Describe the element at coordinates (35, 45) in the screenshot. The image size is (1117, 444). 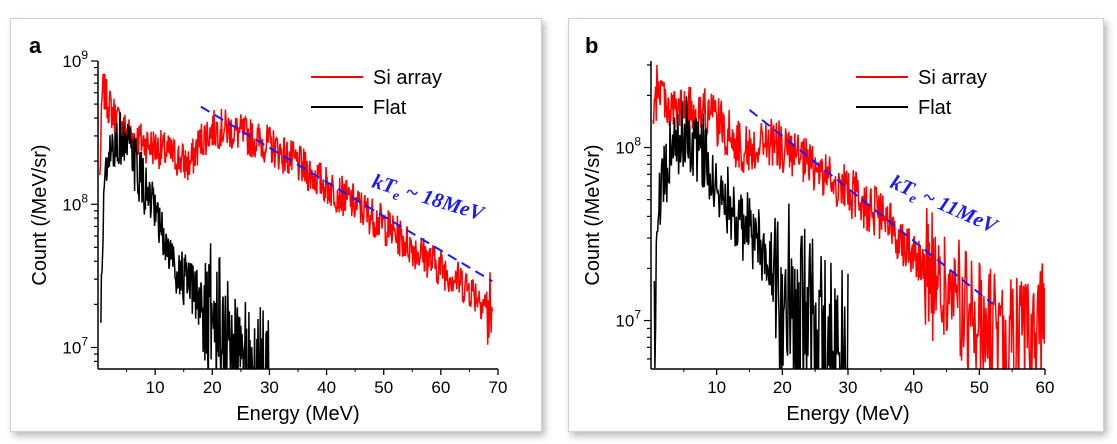
I see `panel-label: a` at that location.